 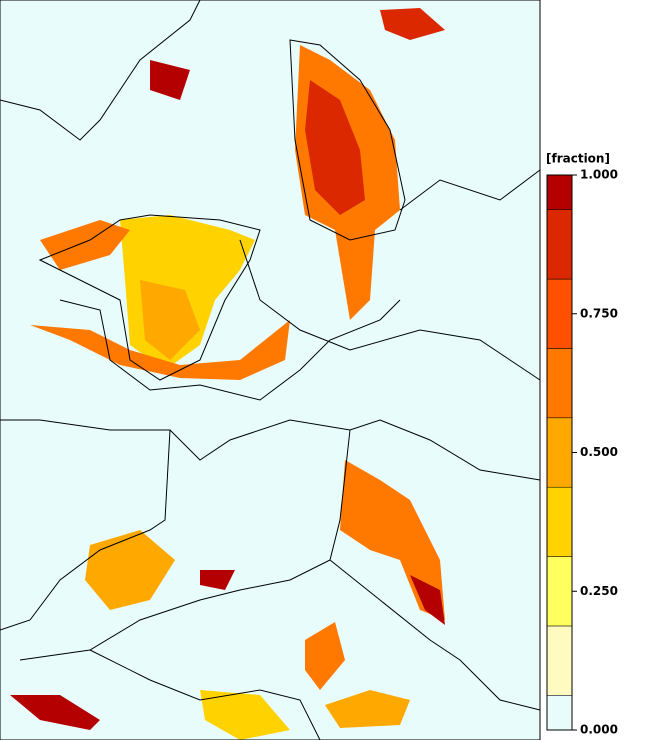 What do you see at coordinates (599, 730) in the screenshot?
I see `colorbar-tick-label: 0.000` at bounding box center [599, 730].